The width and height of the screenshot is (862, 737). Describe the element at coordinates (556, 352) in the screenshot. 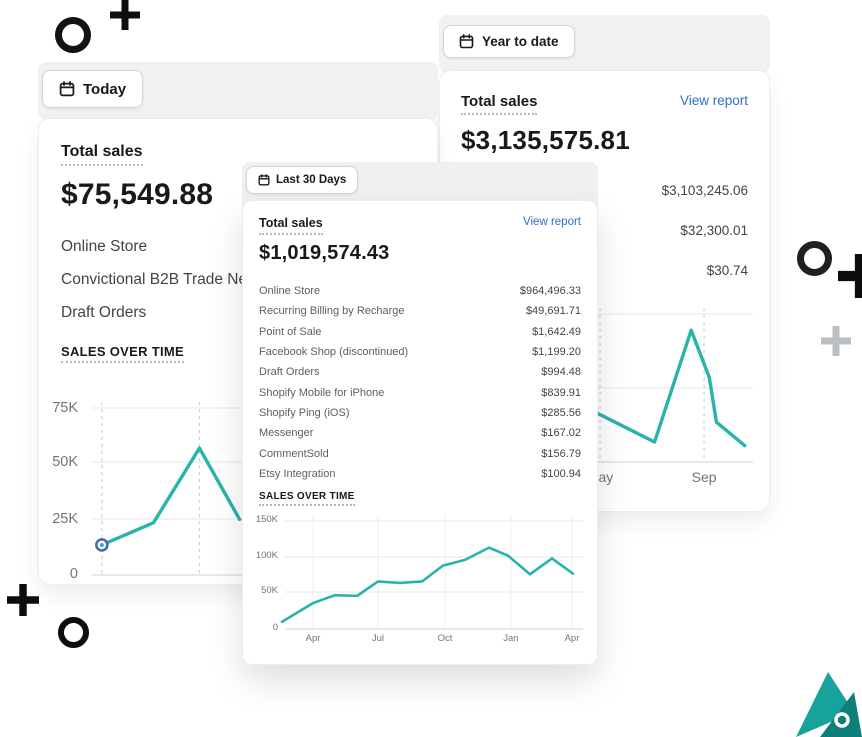

I see `channel-value: $1,199.20` at that location.